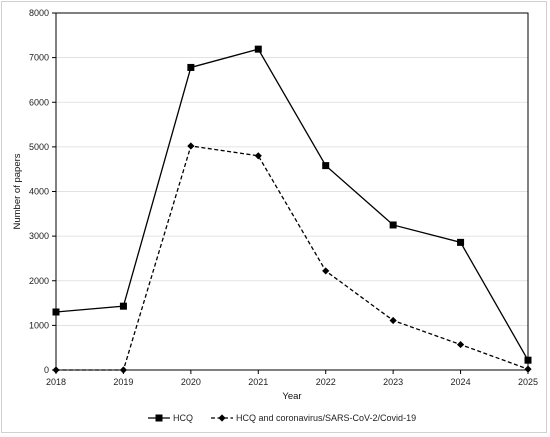  What do you see at coordinates (39, 281) in the screenshot?
I see `y-tick-label: 2000` at bounding box center [39, 281].